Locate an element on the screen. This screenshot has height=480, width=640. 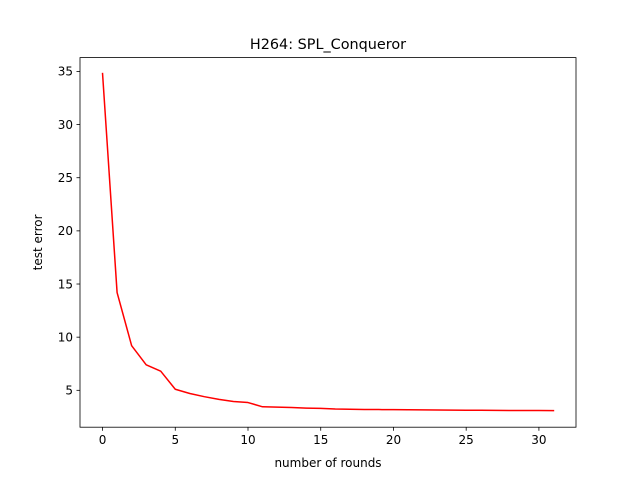
y-tick-label: 5 is located at coordinates (69, 391).